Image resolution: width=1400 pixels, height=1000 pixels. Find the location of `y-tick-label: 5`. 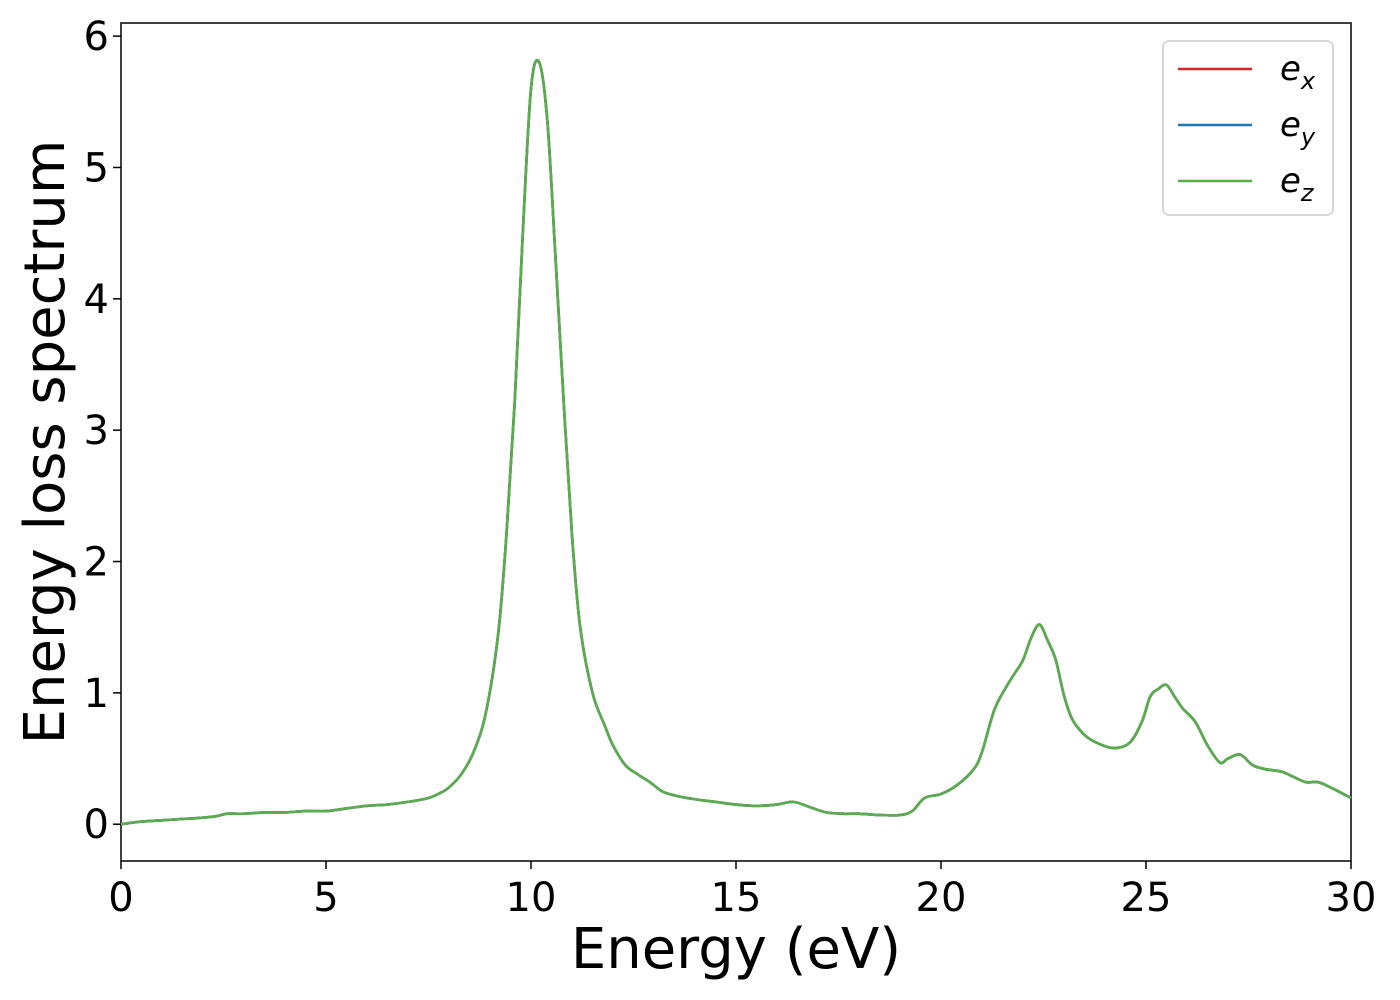

y-tick-label: 5 is located at coordinates (96, 168).